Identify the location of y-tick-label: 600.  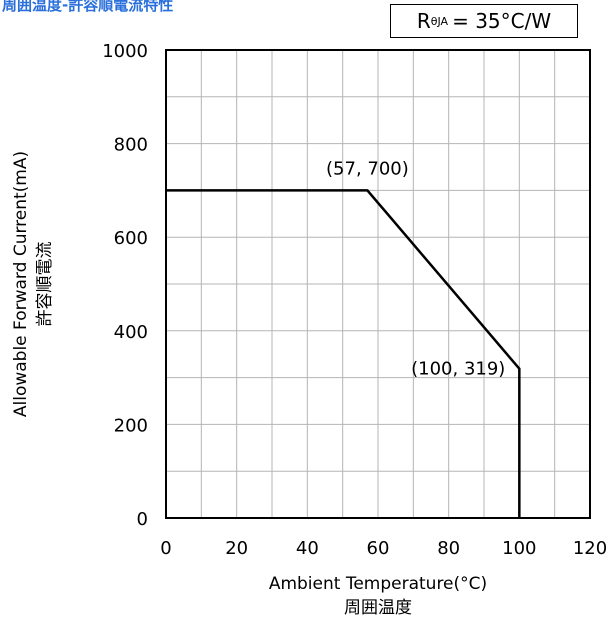
(131, 238).